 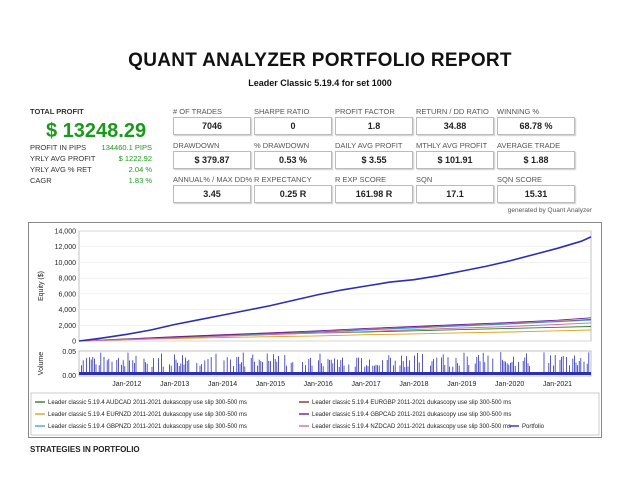 What do you see at coordinates (536, 160) in the screenshot?
I see `metric-value: $ 1.88` at bounding box center [536, 160].